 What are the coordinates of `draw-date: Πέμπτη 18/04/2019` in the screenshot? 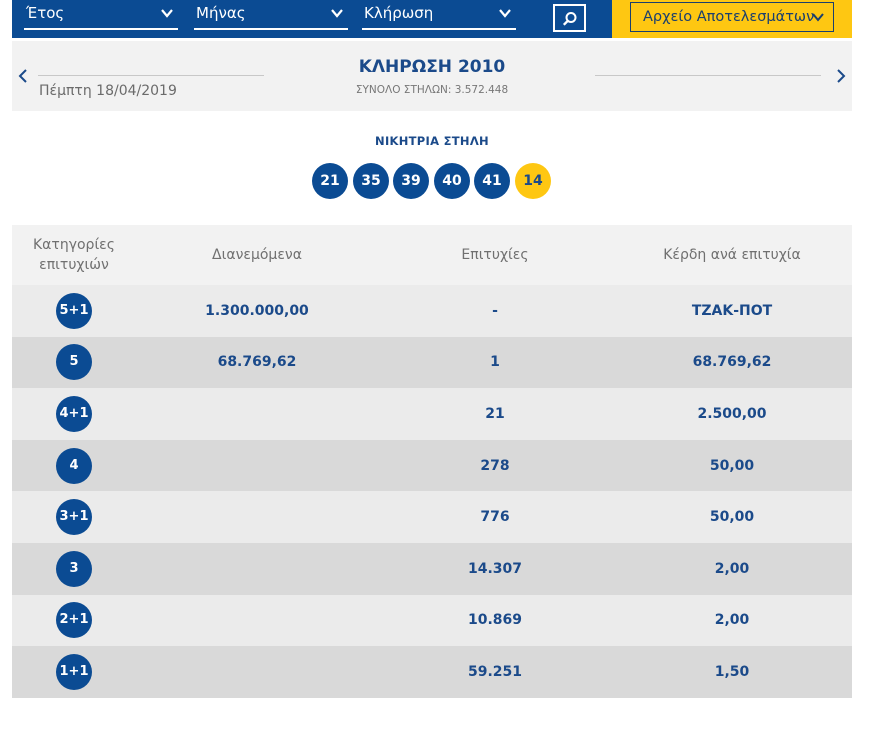 It's located at (108, 91).